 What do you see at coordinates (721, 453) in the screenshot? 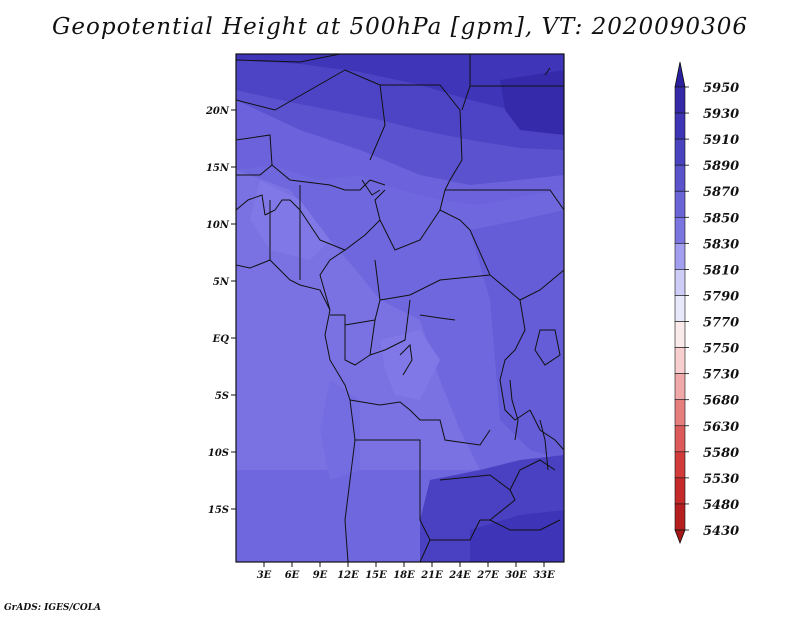
I see `colorbar-label: 5580` at bounding box center [721, 453].